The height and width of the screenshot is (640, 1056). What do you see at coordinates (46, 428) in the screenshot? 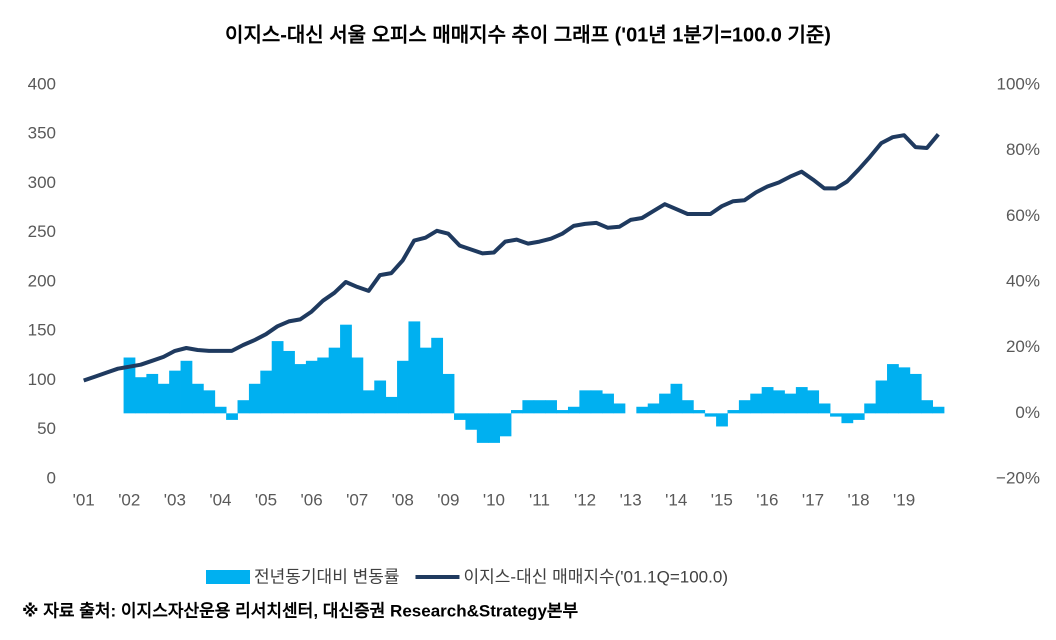
I see `y-tick-label: 50` at bounding box center [46, 428].